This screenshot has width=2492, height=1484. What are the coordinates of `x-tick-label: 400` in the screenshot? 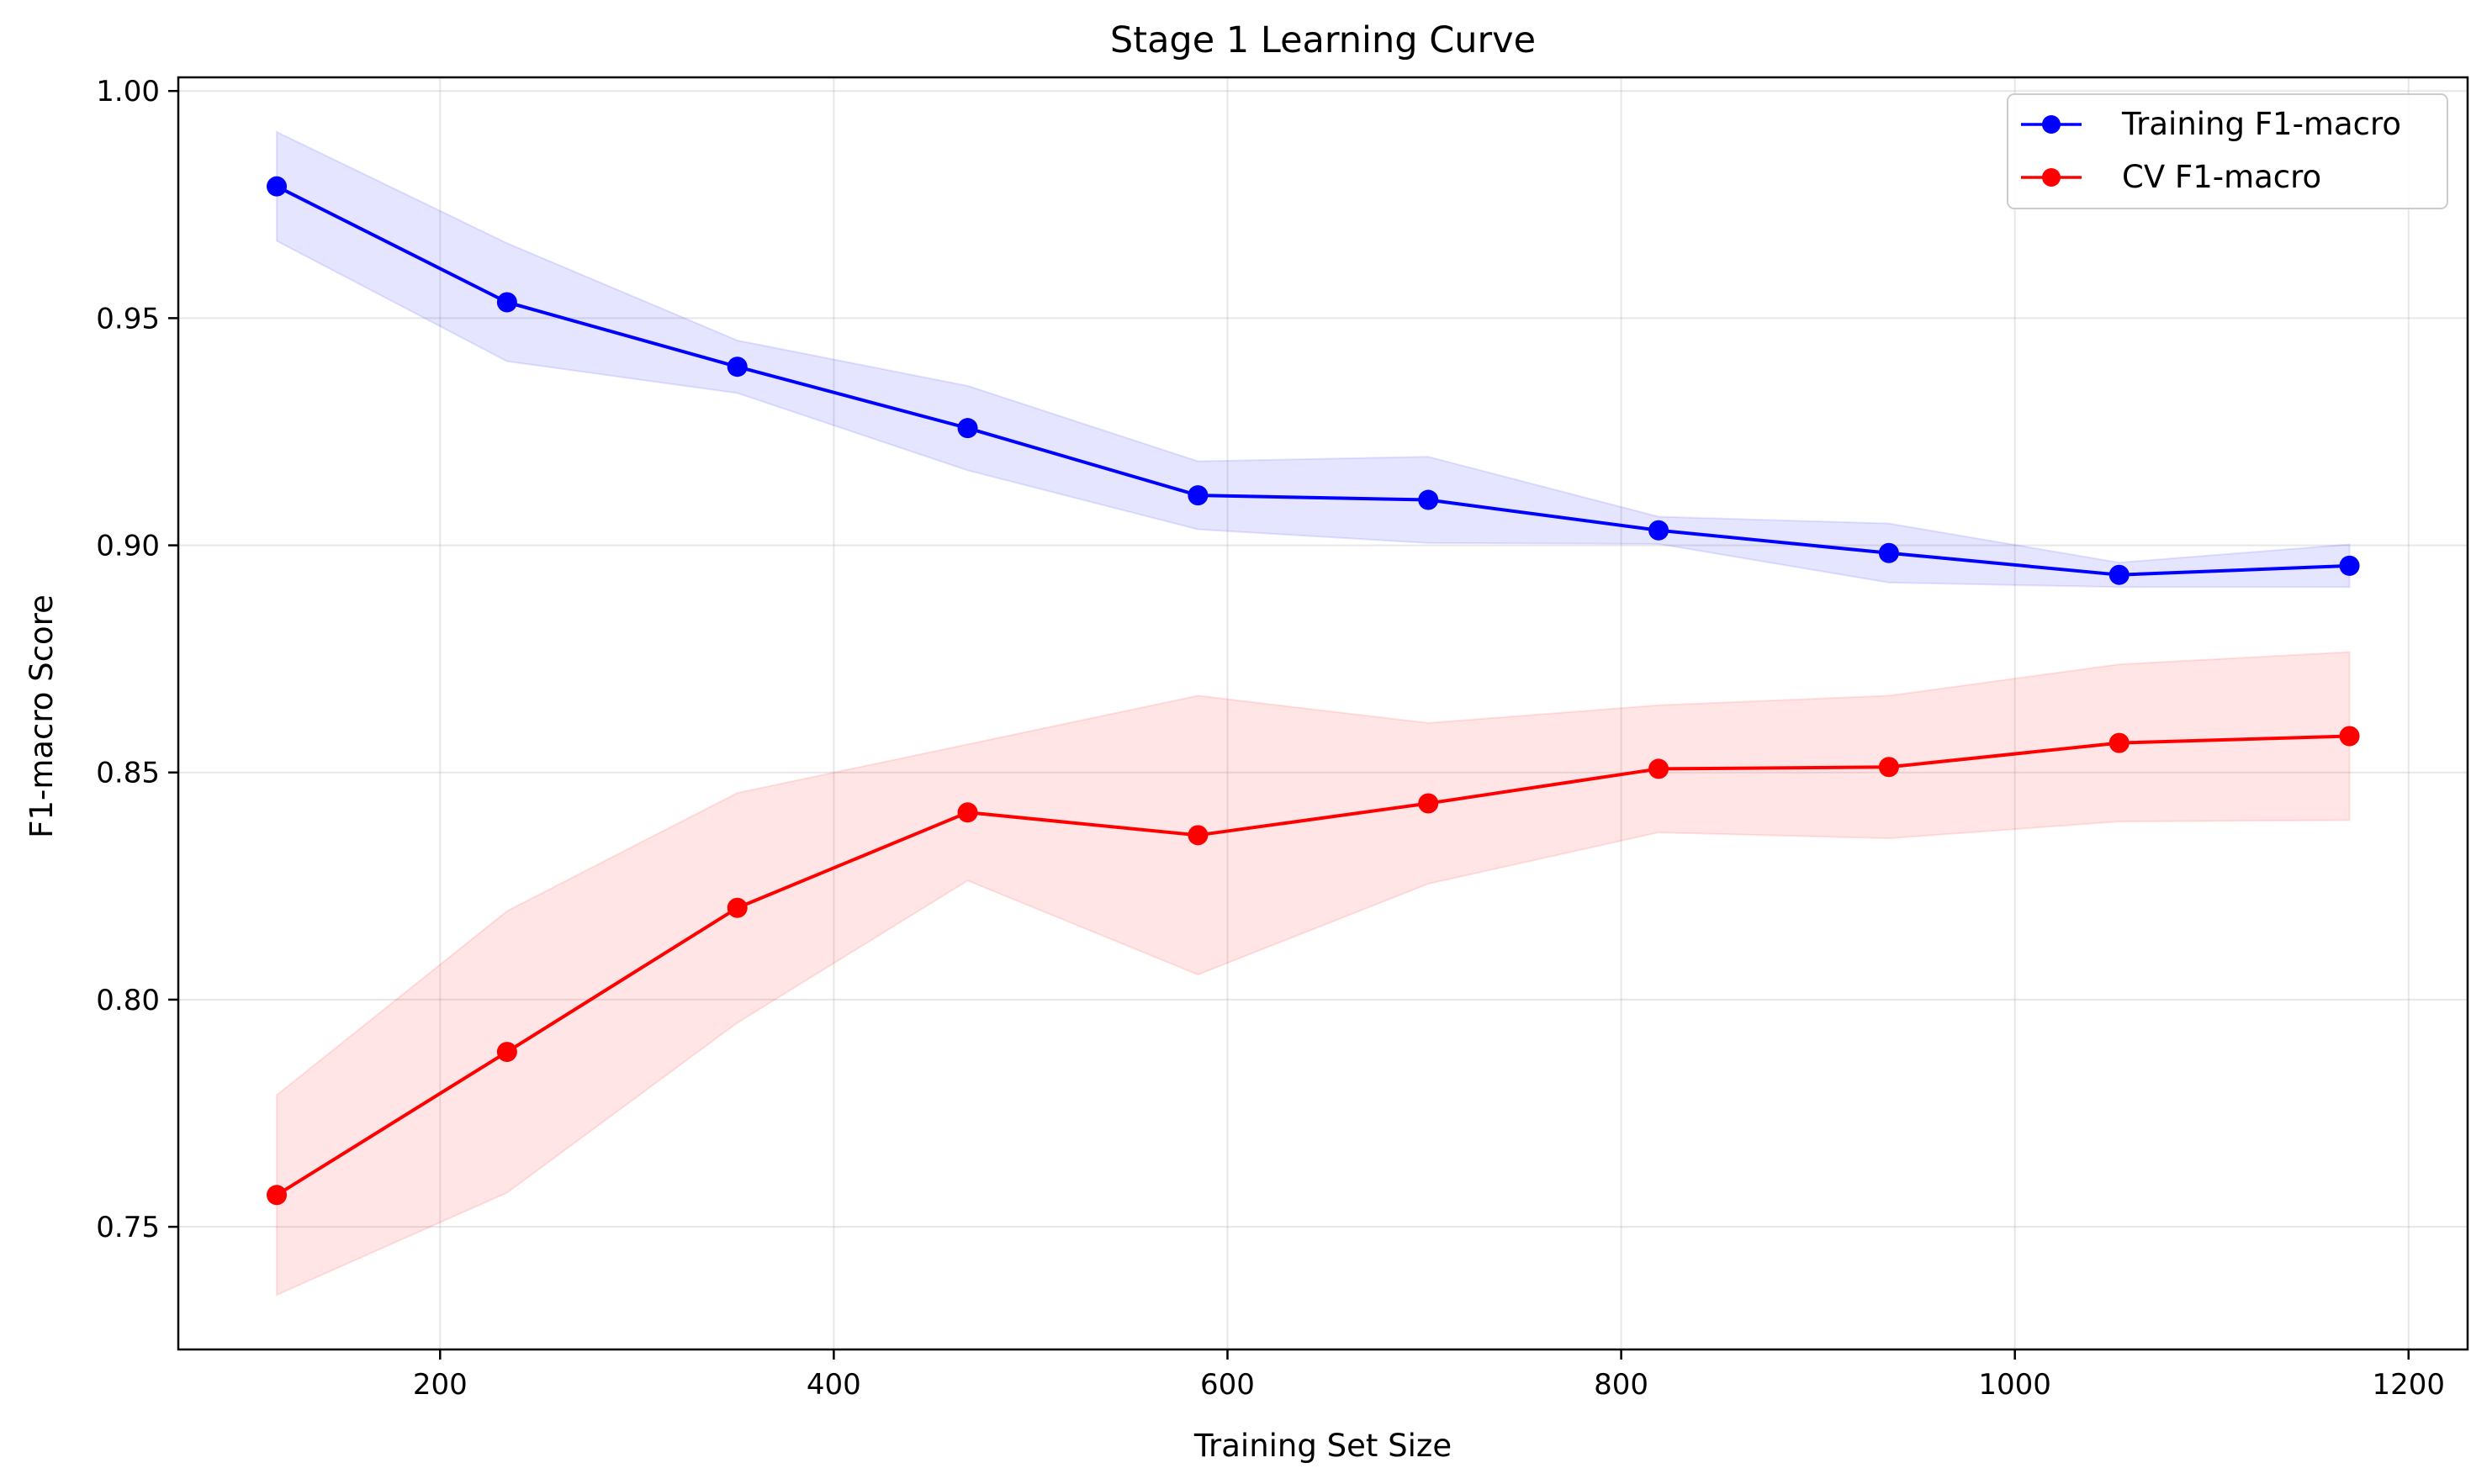 It's located at (834, 1385).